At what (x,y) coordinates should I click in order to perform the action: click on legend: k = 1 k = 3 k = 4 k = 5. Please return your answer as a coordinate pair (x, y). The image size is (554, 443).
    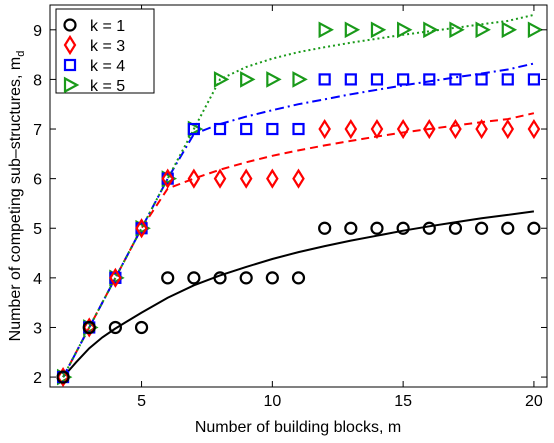
    Looking at the image, I should click on (105, 51).